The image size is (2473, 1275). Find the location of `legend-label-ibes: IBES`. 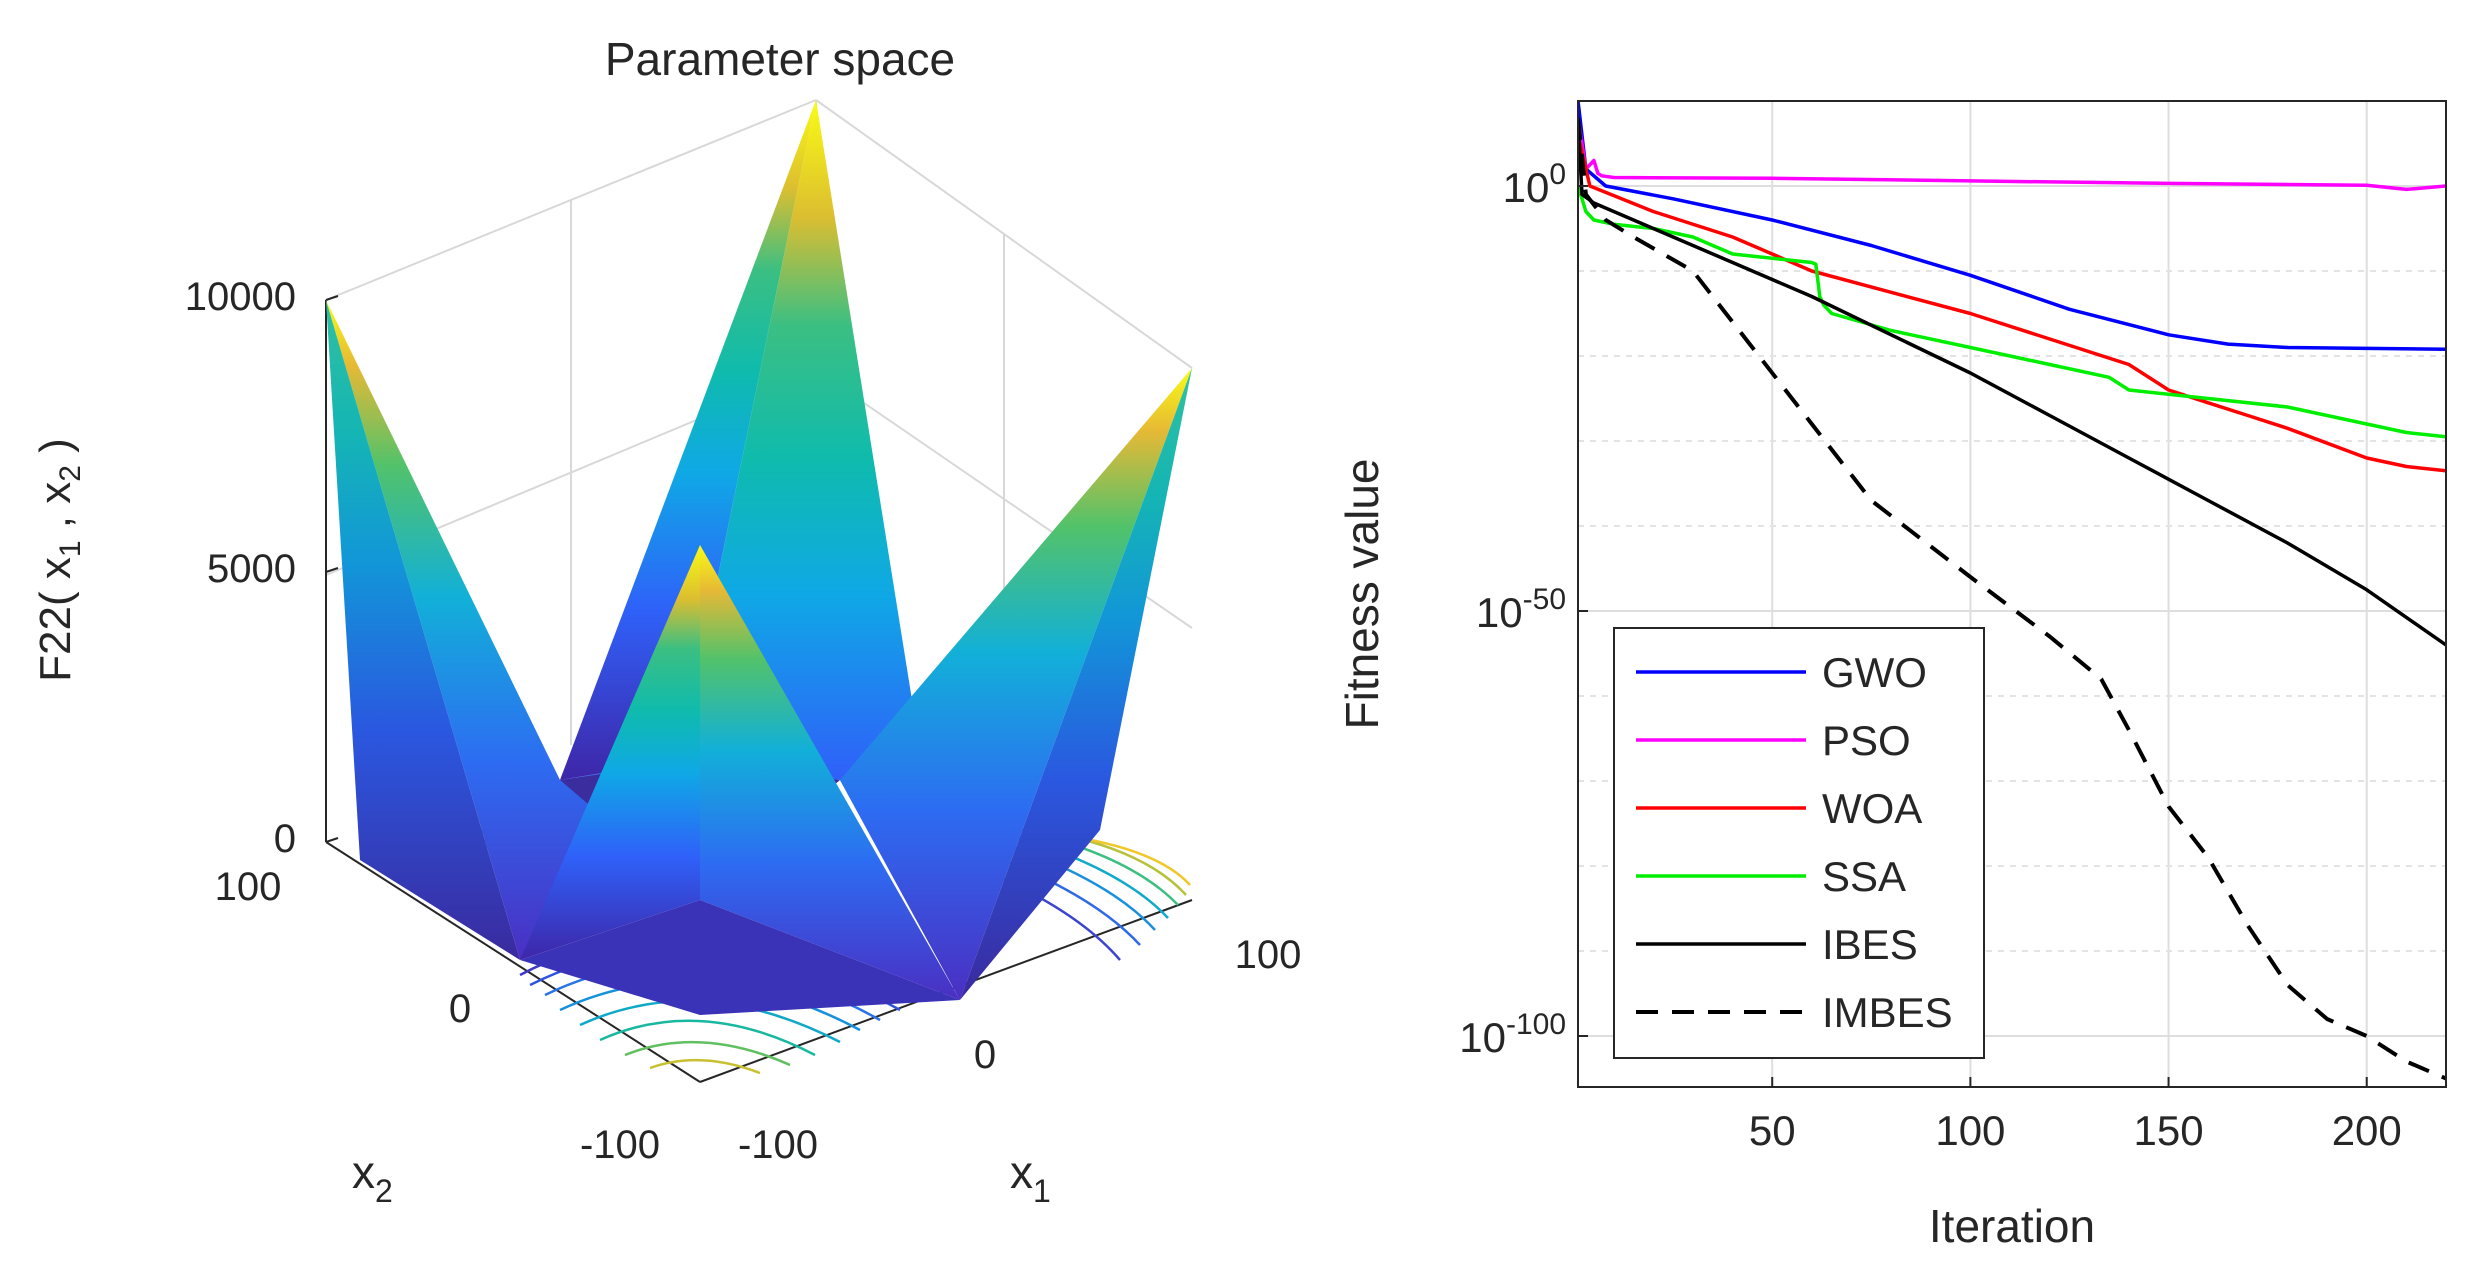

legend-label-ibes: IBES is located at coordinates (1870, 944).